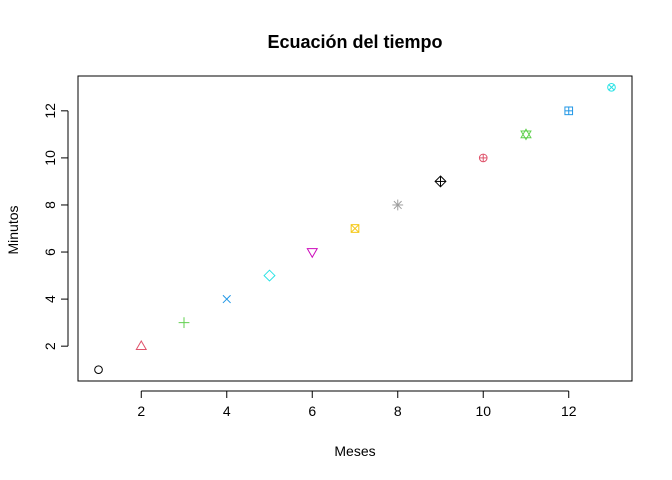  I want to click on x-tick-label: 4, so click(227, 411).